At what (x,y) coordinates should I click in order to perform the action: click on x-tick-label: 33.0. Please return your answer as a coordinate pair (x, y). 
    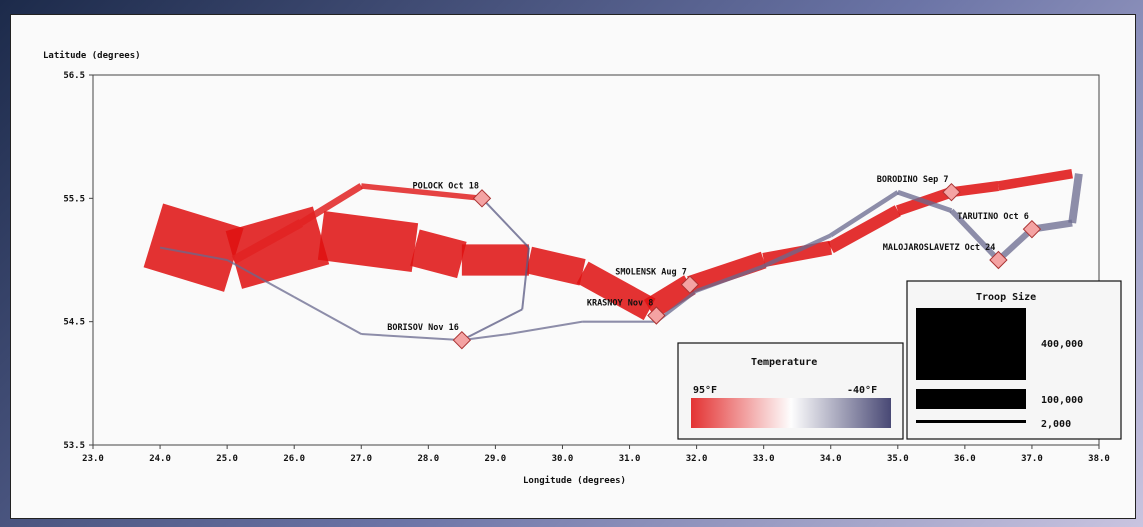
    Looking at the image, I should click on (764, 459).